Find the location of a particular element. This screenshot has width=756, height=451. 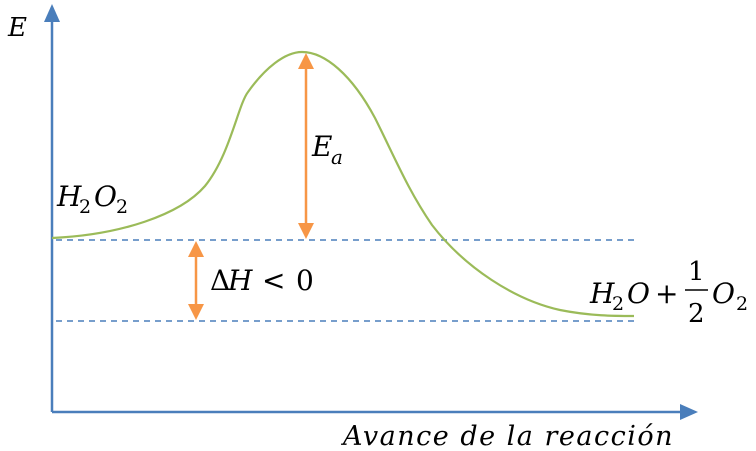

activation-arrow-head-top is located at coordinates (306, 61).